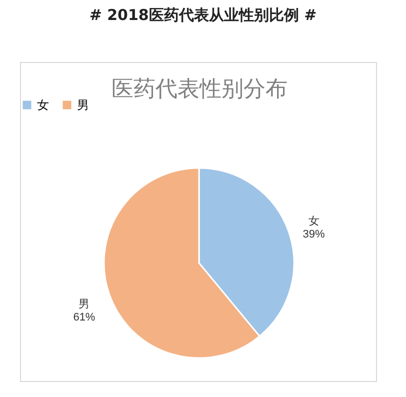  Describe the element at coordinates (314, 222) in the screenshot. I see `slice-label: 女` at that location.